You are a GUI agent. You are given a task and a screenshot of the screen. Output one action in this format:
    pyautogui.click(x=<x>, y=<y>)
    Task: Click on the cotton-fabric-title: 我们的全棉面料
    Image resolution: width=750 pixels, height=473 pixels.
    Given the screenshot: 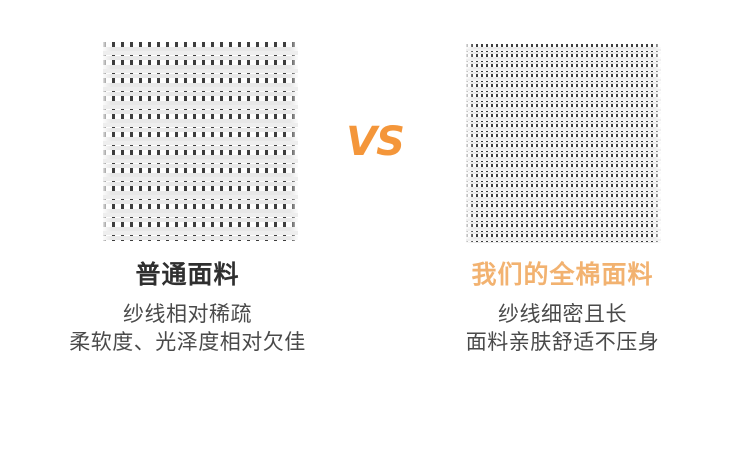 What is the action you would take?
    pyautogui.click(x=562, y=274)
    